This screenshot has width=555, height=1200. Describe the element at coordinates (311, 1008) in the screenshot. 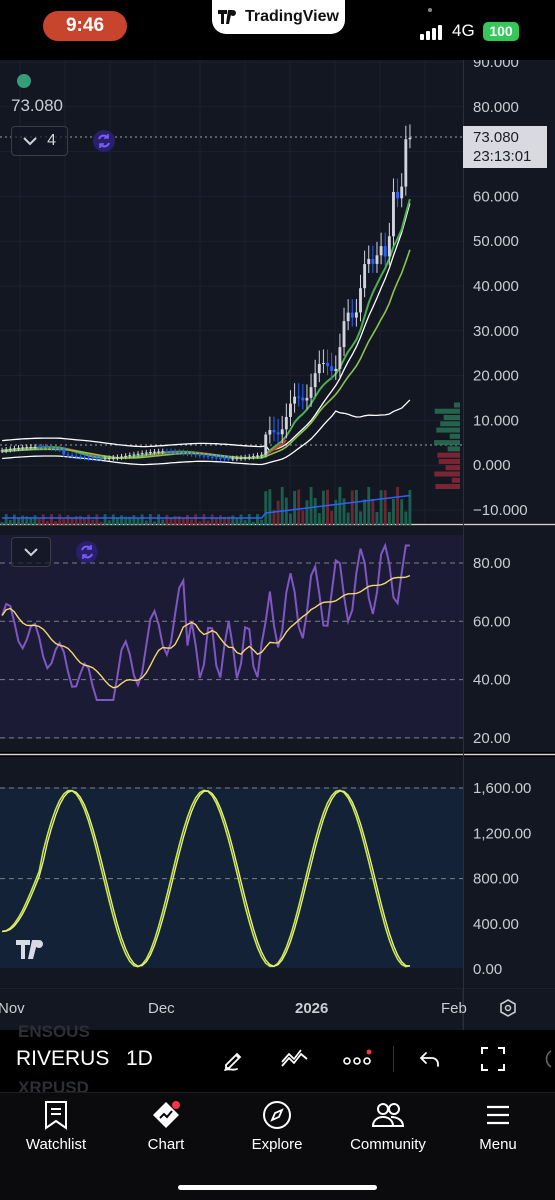

I see `time-axis-label: 2026` at that location.